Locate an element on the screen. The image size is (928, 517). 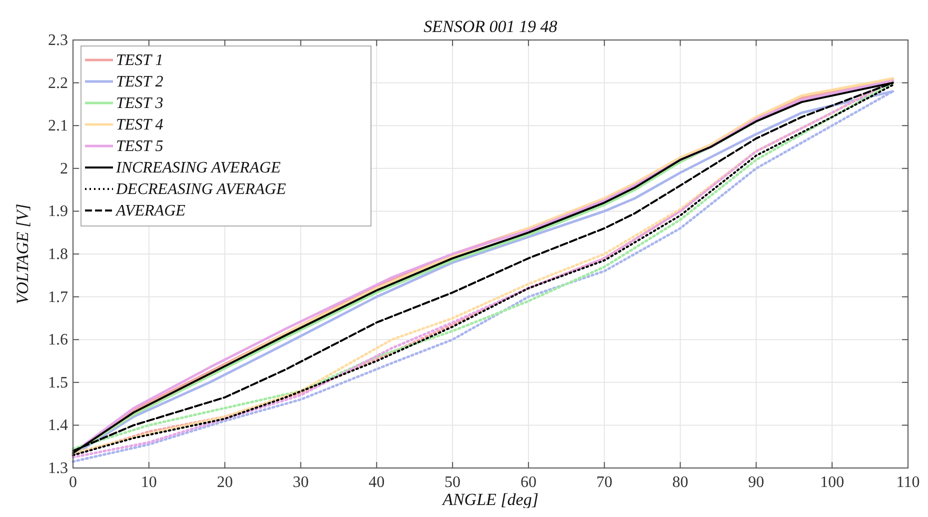
x-tick-label: 20 is located at coordinates (224, 482).